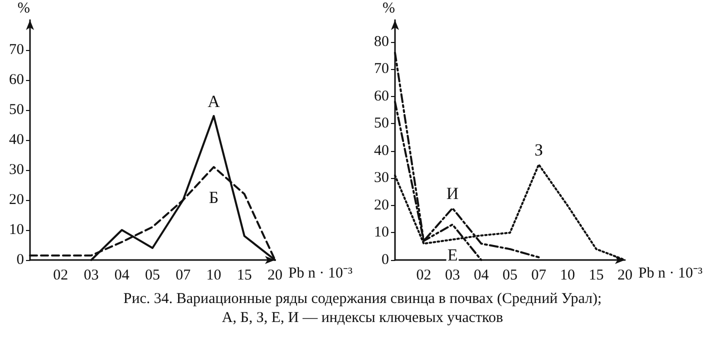 Image resolution: width=725 pixels, height=350 pixels. Describe the element at coordinates (452, 194) in the screenshot. I see `series-label: И` at that location.